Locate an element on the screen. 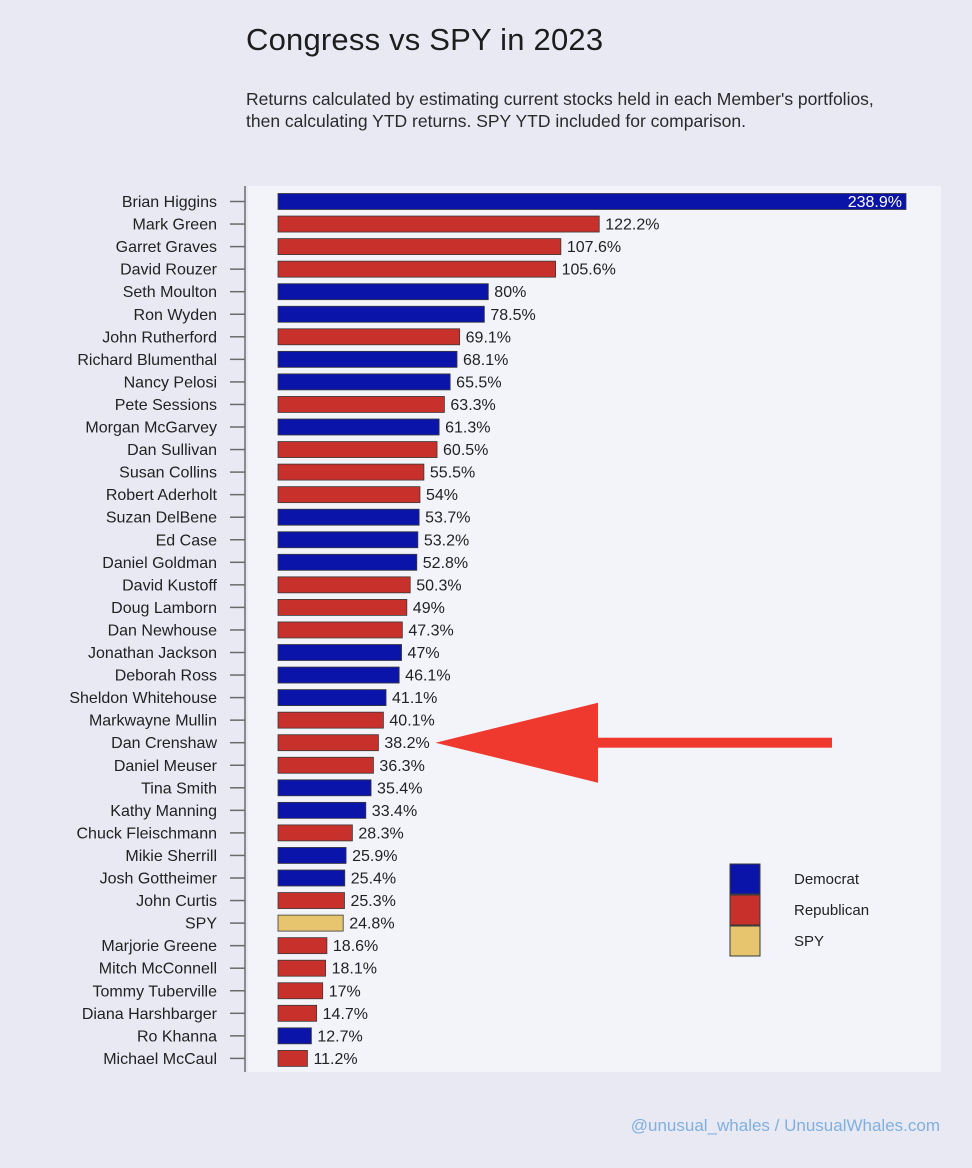  value-label: 55.5% is located at coordinates (452, 473).